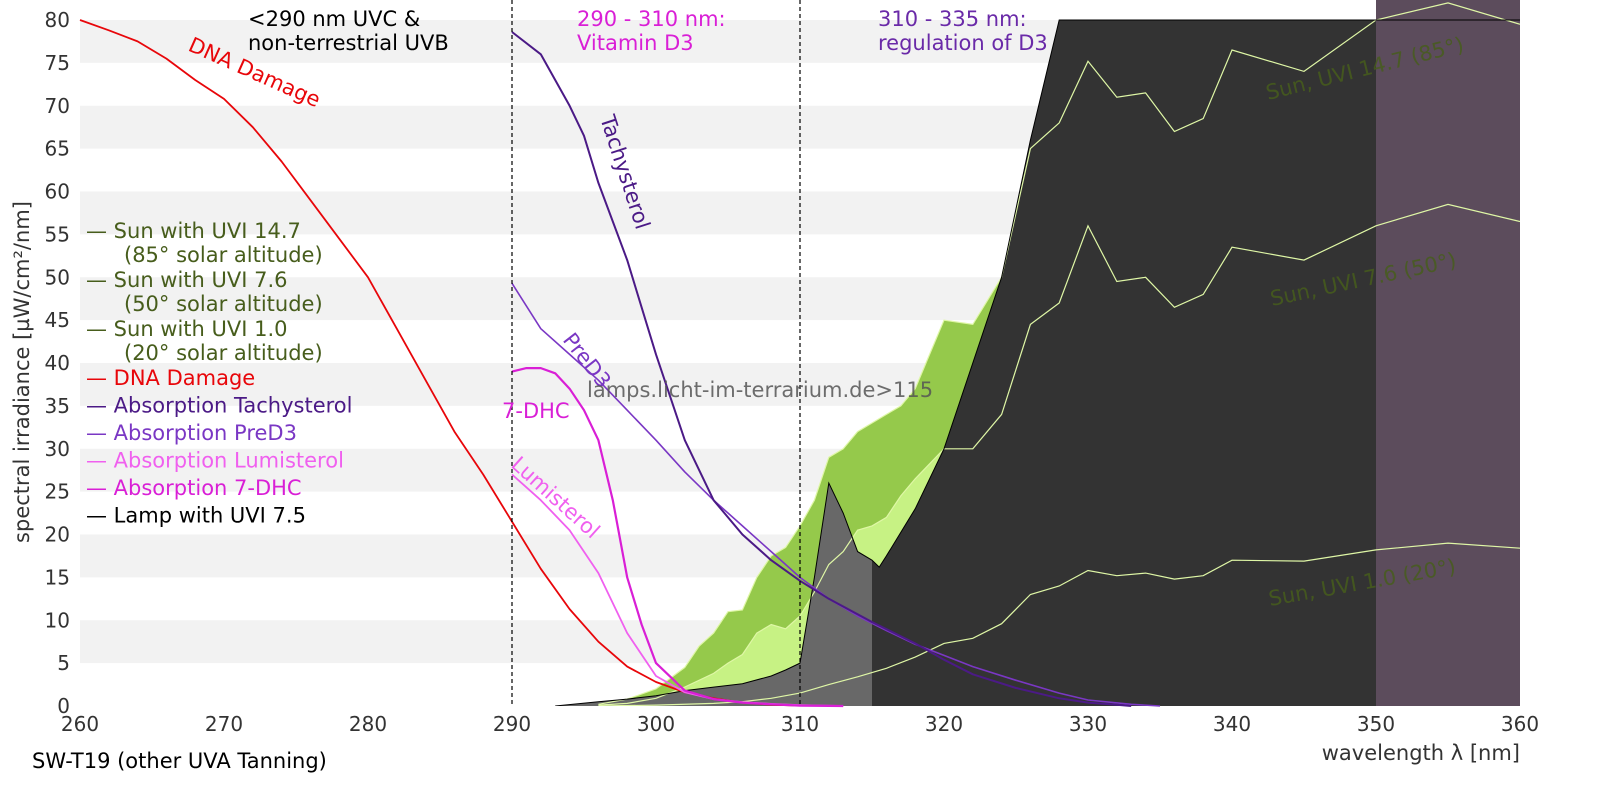 Image resolution: width=1600 pixels, height=800 pixels. I want to click on y-tick-label: 75, so click(57, 63).